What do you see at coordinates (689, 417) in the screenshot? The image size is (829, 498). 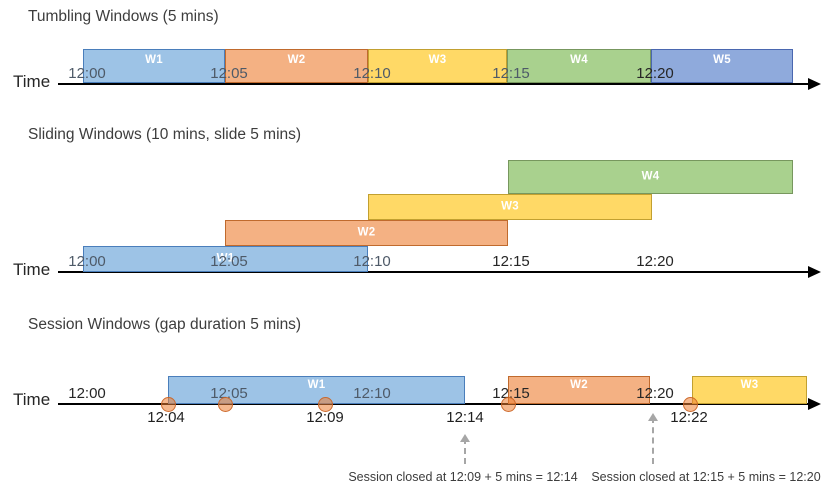 I see `event-time-label: 12:22` at bounding box center [689, 417].